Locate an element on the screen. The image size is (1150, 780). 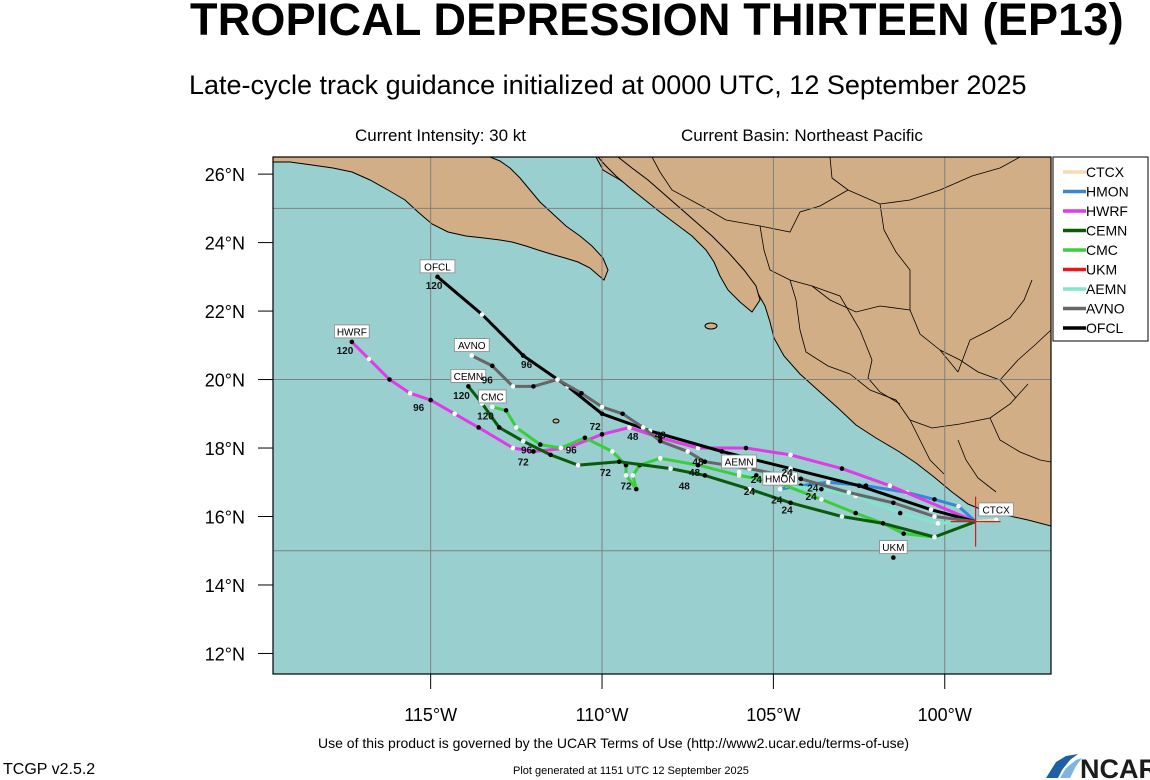
end-label-text: AEMN is located at coordinates (739, 462).